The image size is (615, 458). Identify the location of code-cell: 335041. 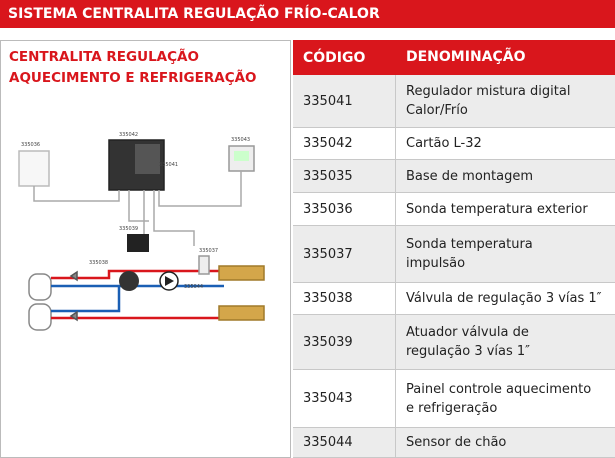
(344, 101).